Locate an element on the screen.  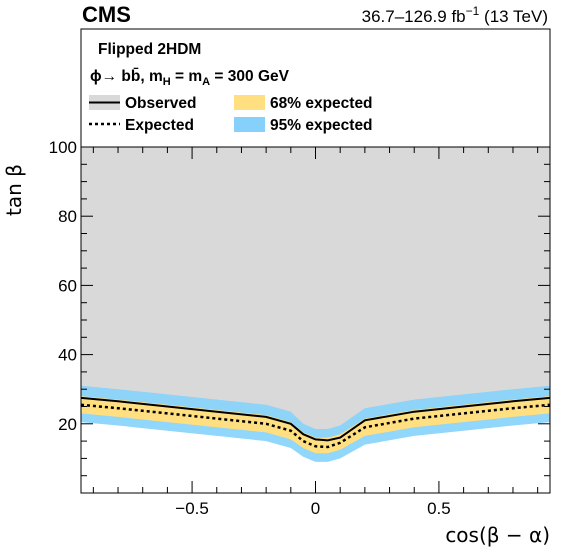
luminosity-label: 36.7–126.9 fb−1 (13 TeV) is located at coordinates (455, 15).